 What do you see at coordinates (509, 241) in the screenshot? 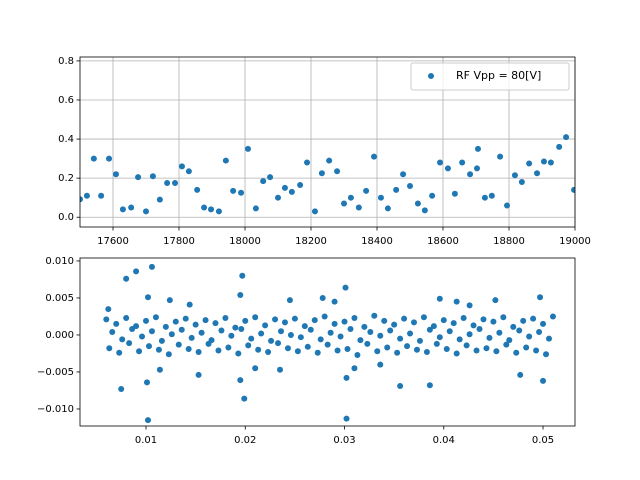
I see `x-tick-label: 18800` at bounding box center [509, 241].